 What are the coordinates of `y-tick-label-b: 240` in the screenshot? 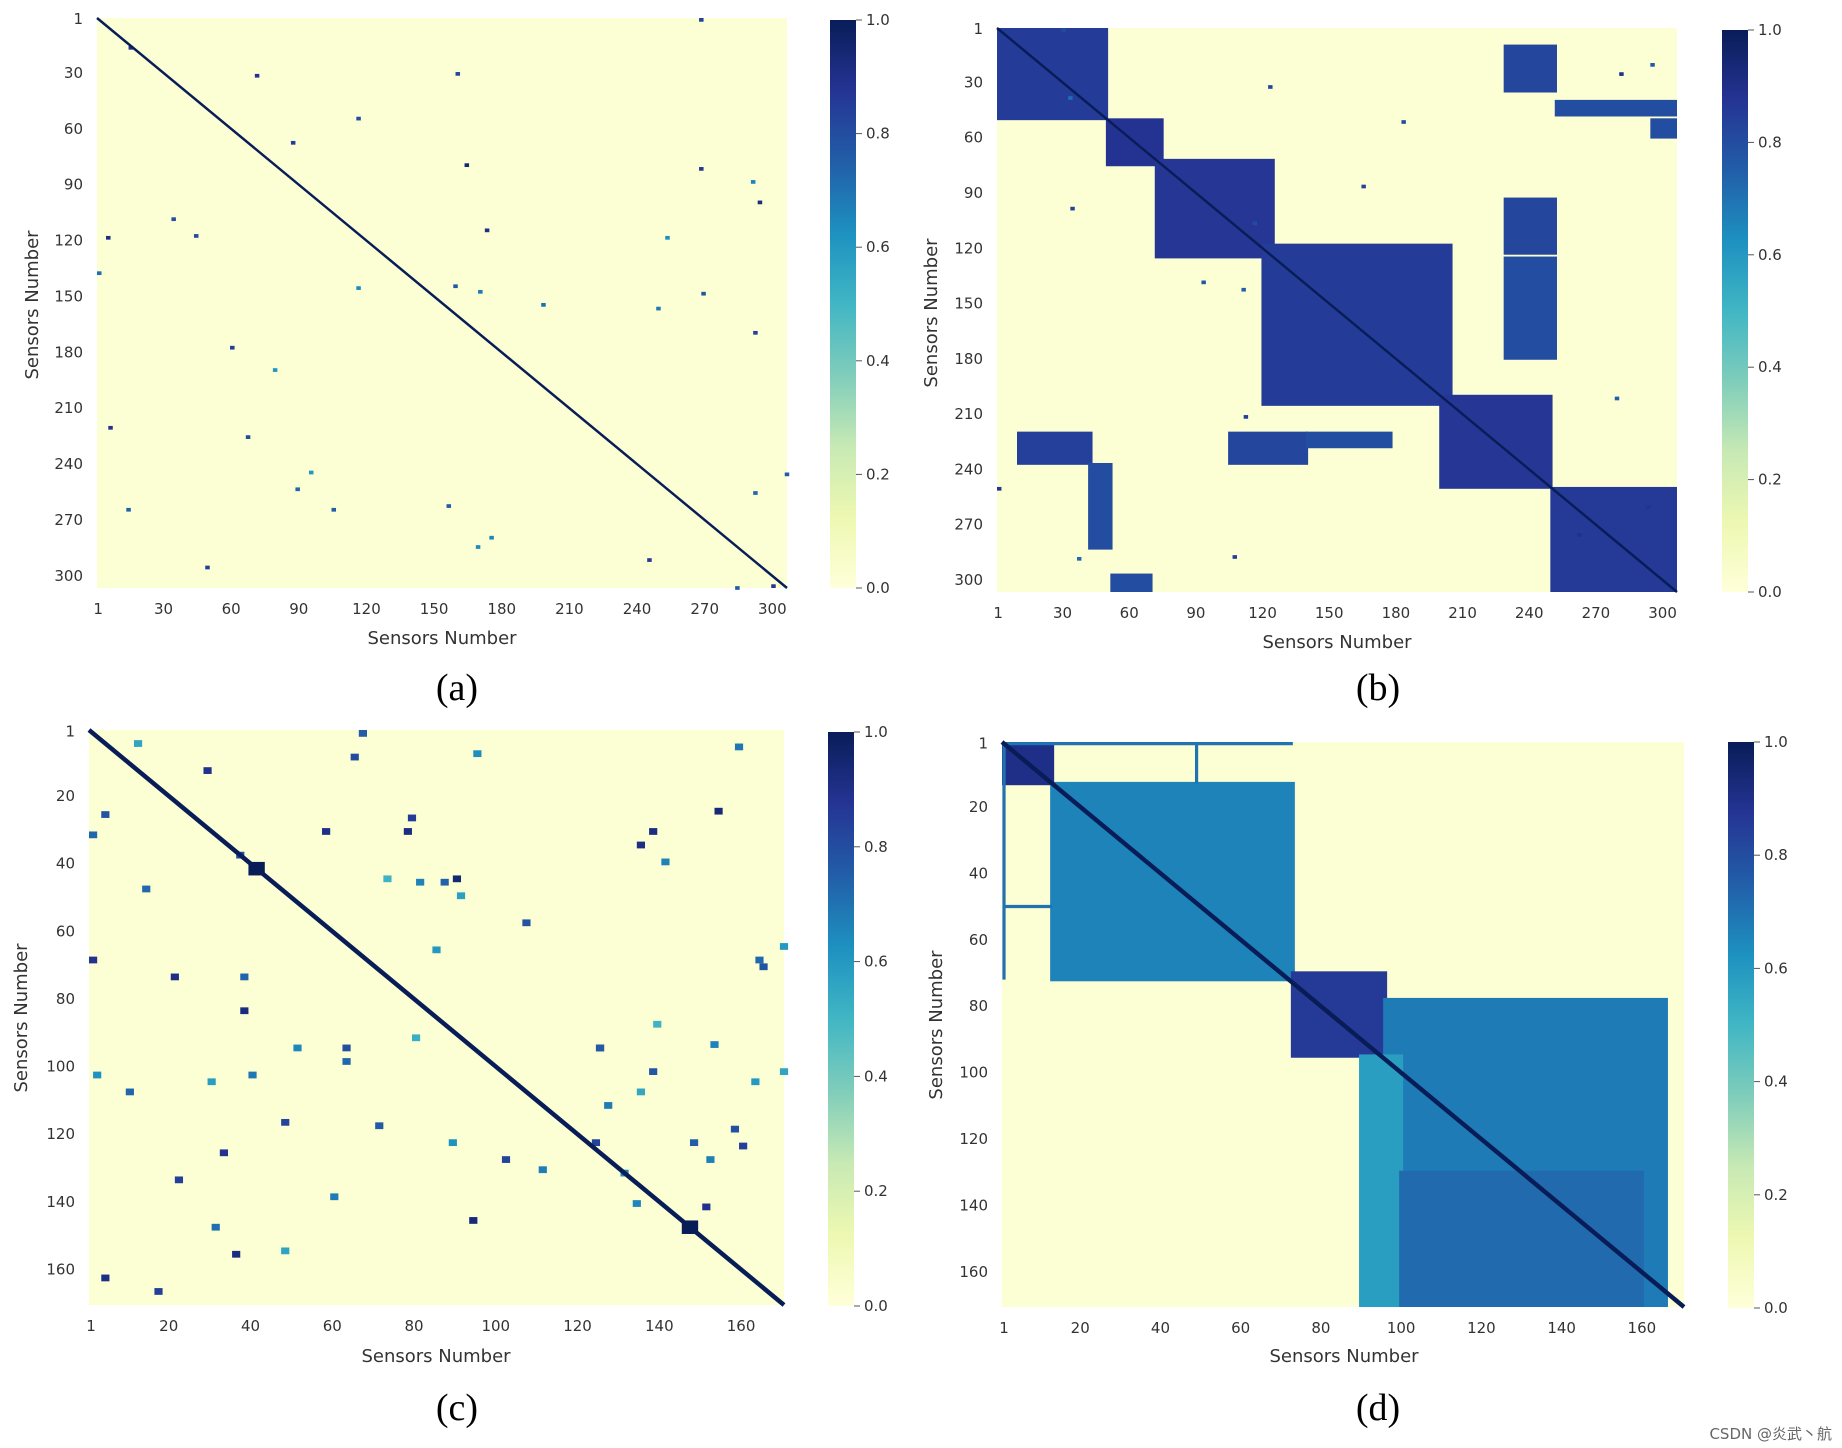 It's located at (968, 469).